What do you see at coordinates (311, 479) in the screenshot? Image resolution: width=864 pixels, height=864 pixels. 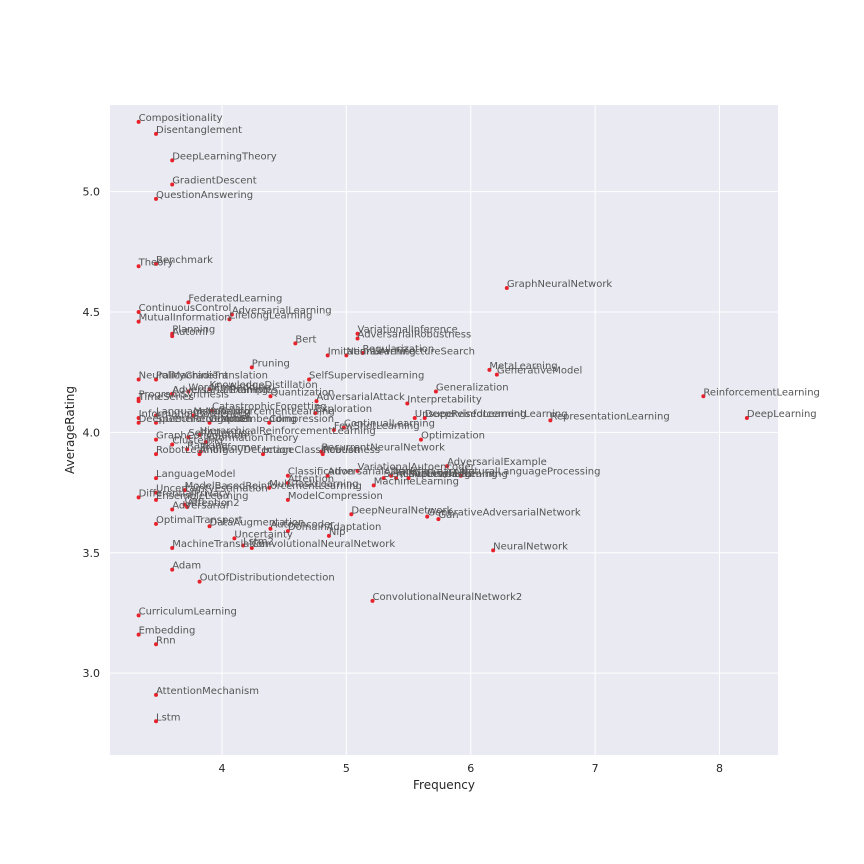 I see `point-label: Attention` at bounding box center [311, 479].